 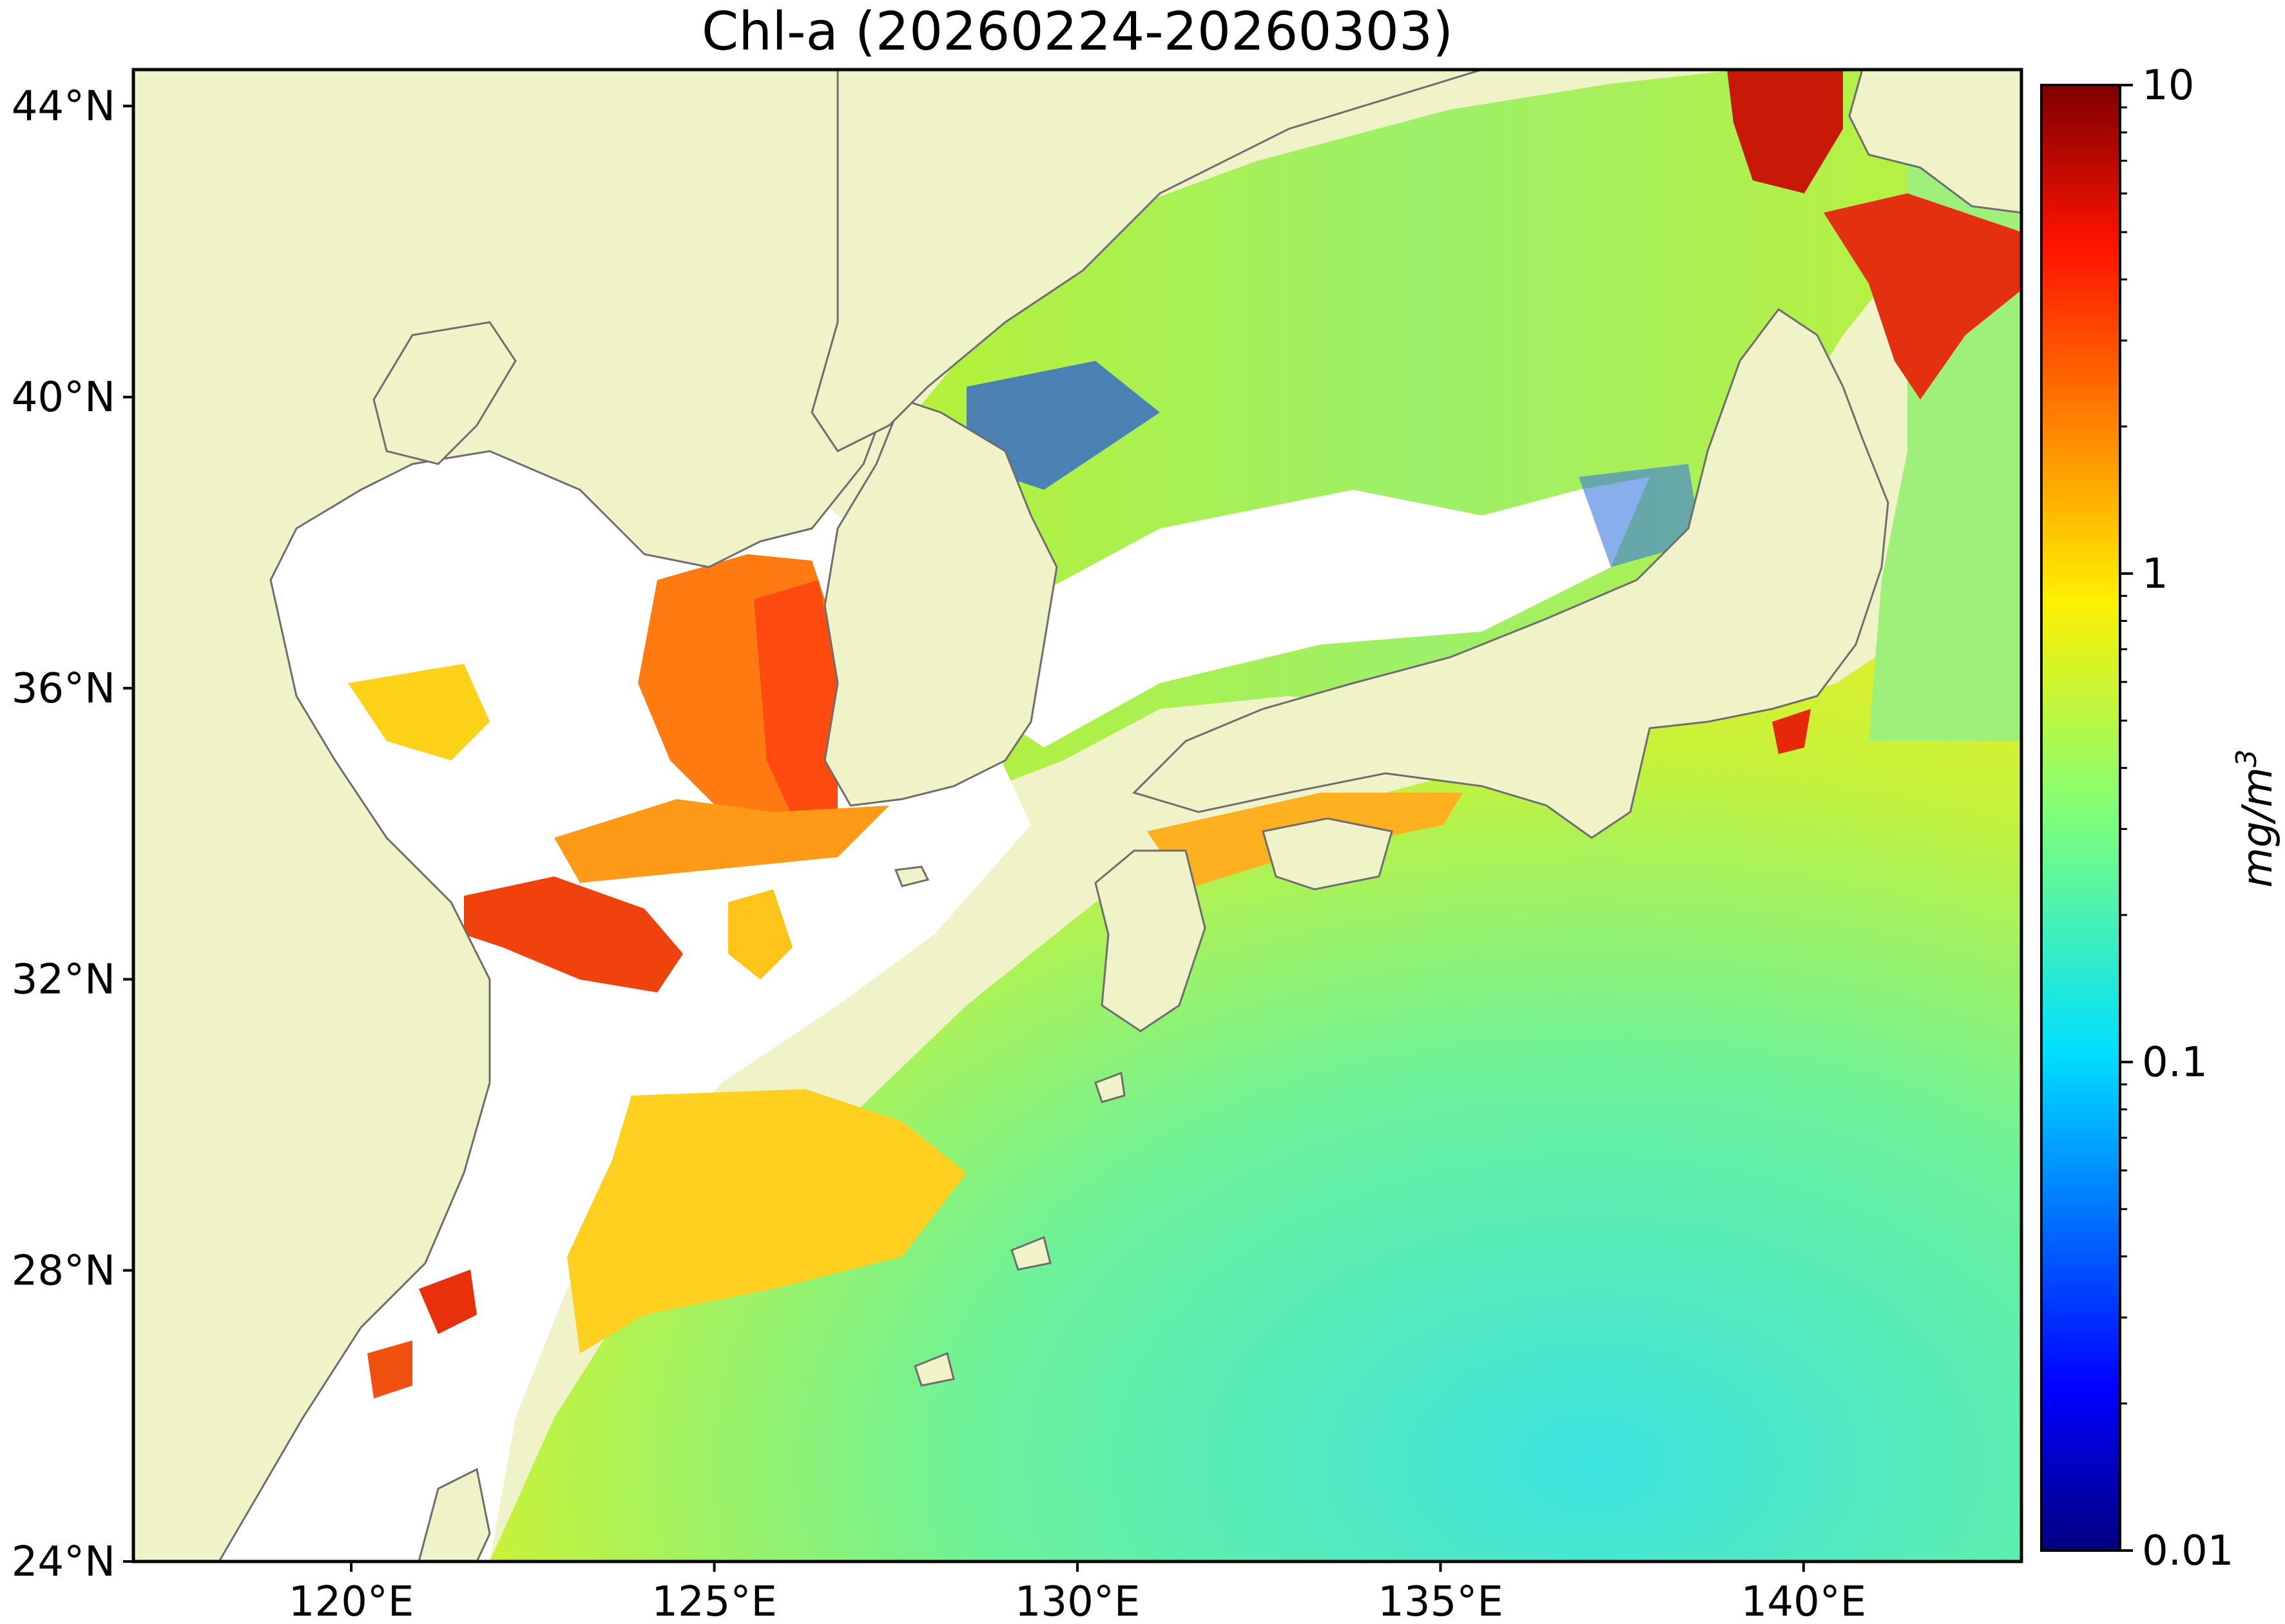 What do you see at coordinates (941, 602) in the screenshot?
I see `land-korean-peninsula` at bounding box center [941, 602].